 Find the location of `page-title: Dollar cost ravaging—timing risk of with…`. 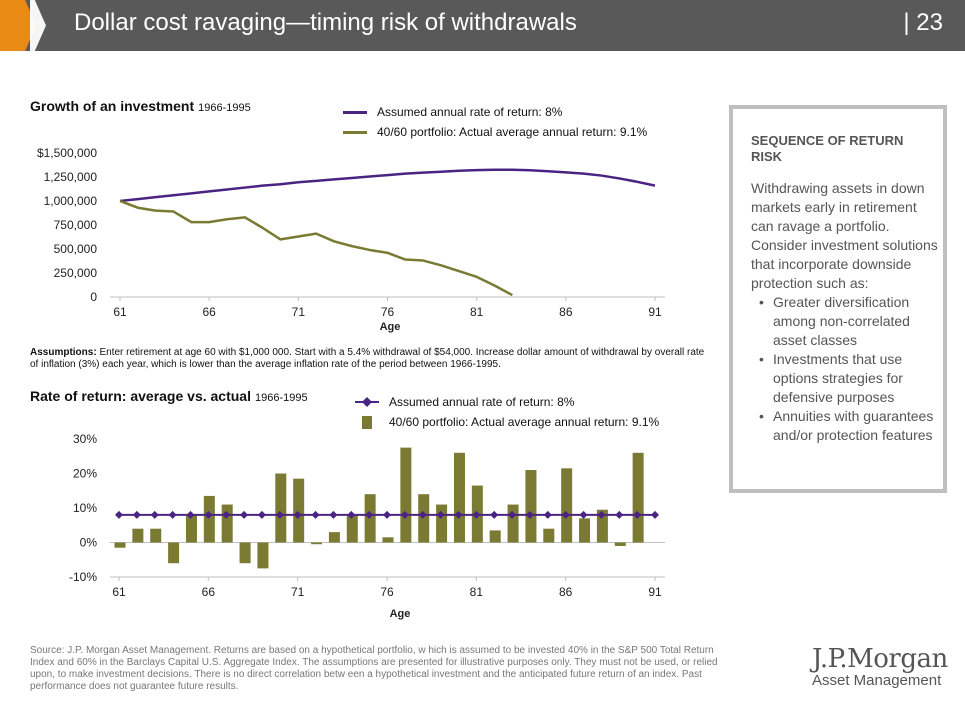

page-title: Dollar cost ravaging—timing risk of with… is located at coordinates (325, 22).